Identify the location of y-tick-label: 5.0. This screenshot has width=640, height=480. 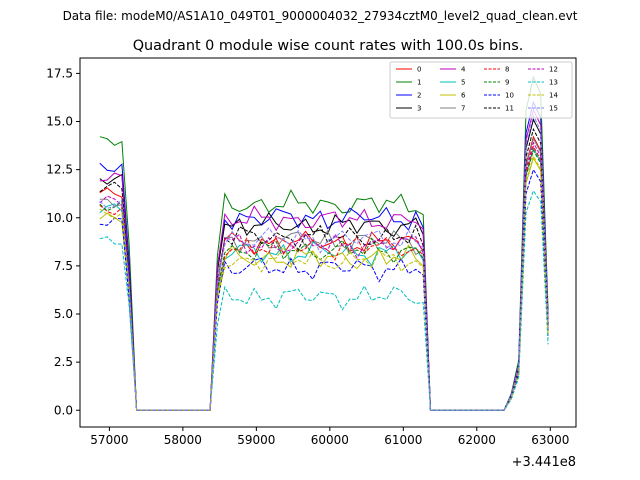
(63, 314).